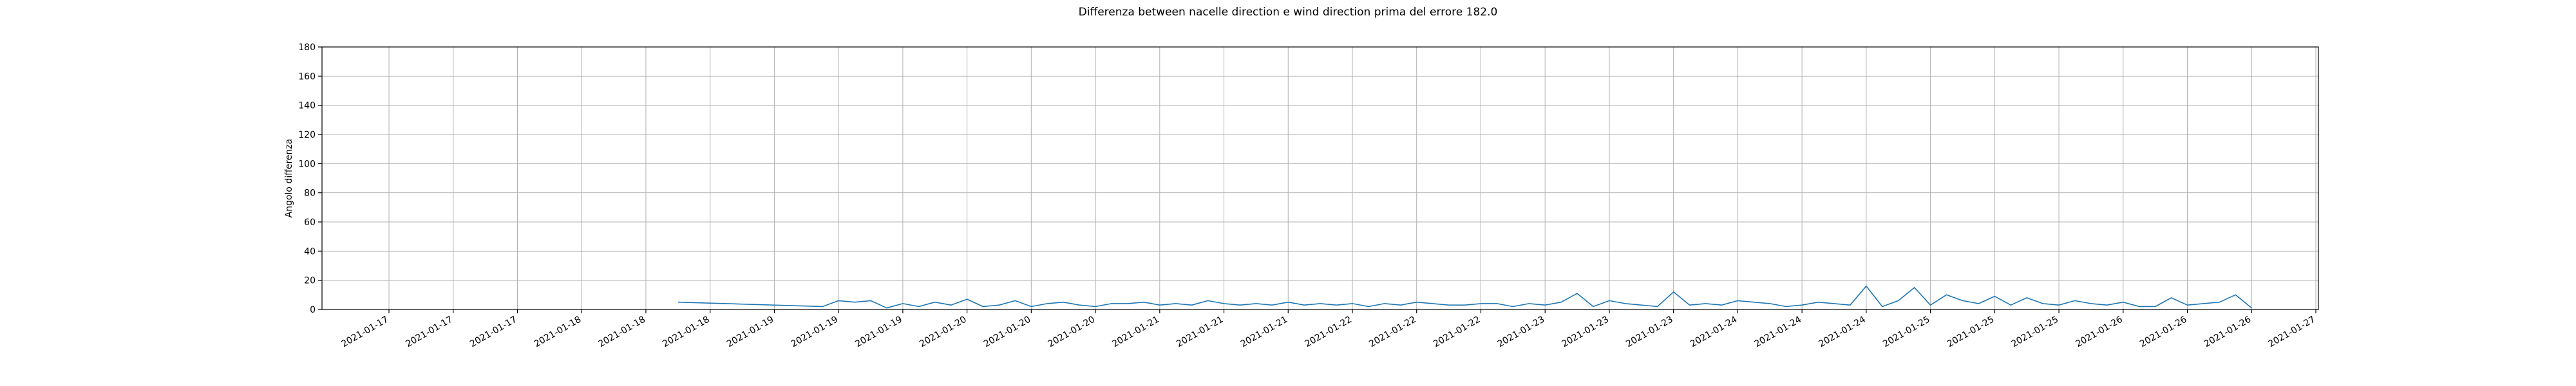 The height and width of the screenshot is (386, 2576). What do you see at coordinates (310, 193) in the screenshot?
I see `y-tick-label: 80` at bounding box center [310, 193].